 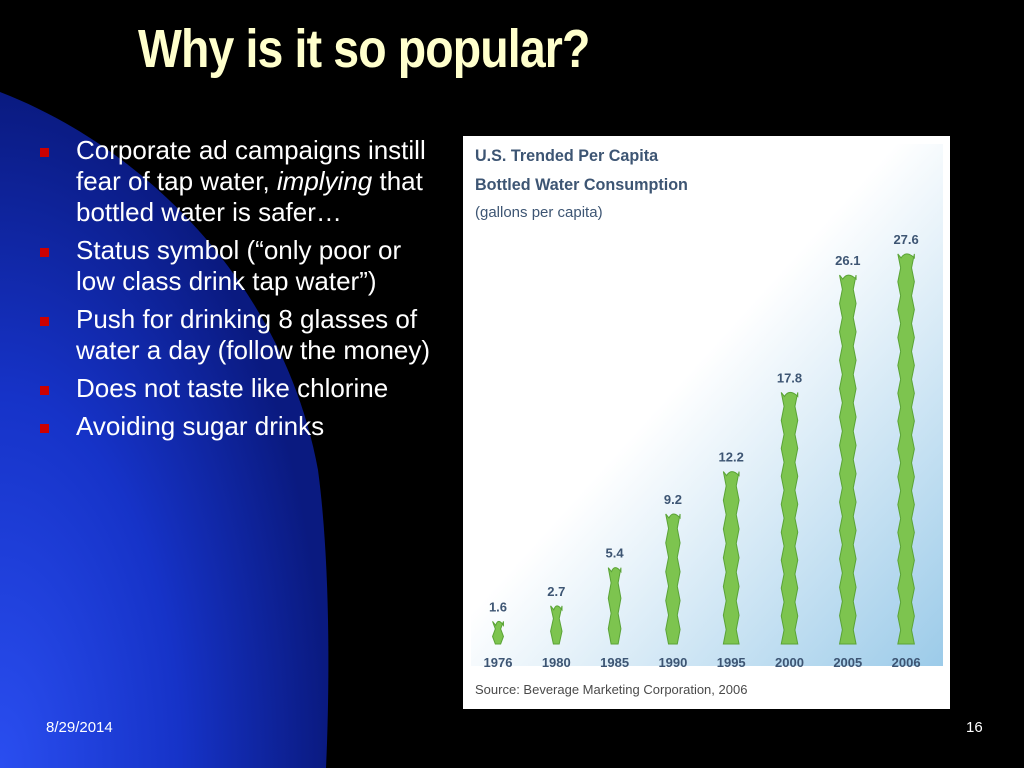 What do you see at coordinates (614, 662) in the screenshot?
I see `category-label-1985: 1985` at bounding box center [614, 662].